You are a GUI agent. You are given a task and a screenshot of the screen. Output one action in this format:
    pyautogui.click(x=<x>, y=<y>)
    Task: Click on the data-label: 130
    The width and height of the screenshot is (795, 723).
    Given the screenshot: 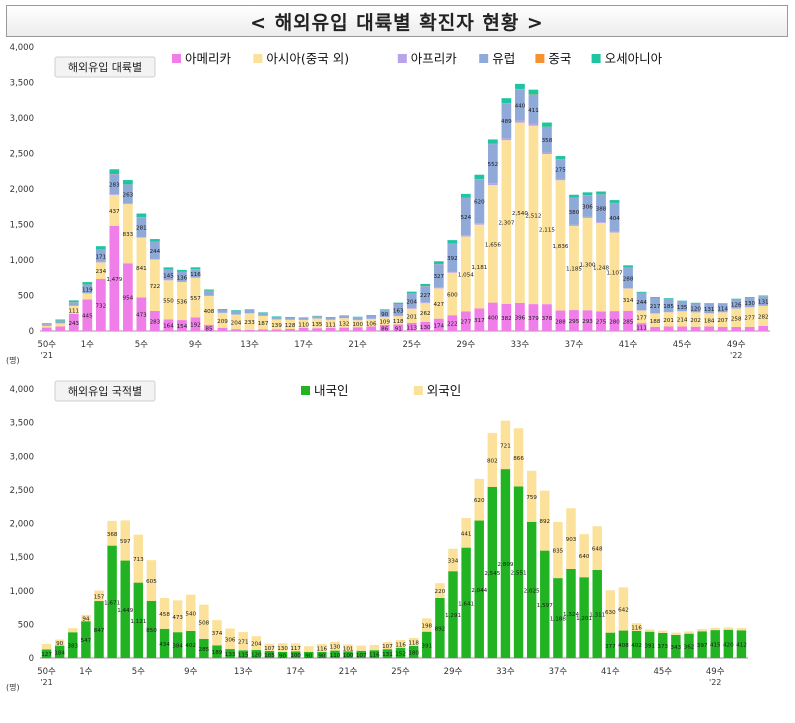 What is the action you would take?
    pyautogui.click(x=749, y=304)
    